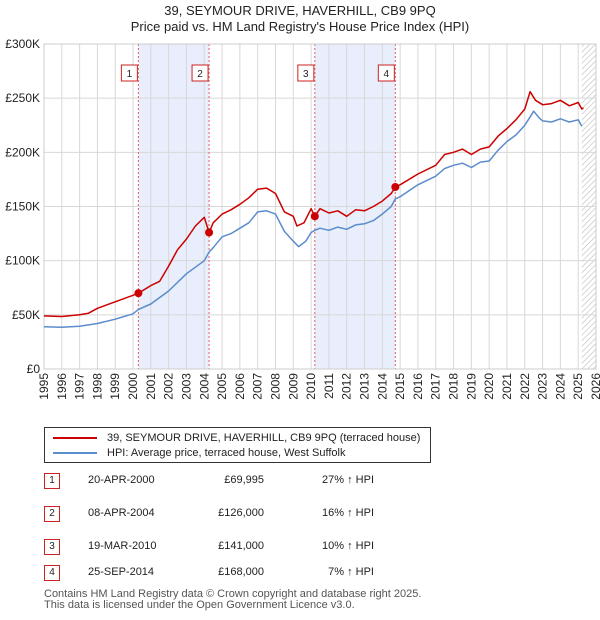 The image size is (600, 620). Describe the element at coordinates (258, 386) in the screenshot. I see `x-tick-label: 2007` at that location.